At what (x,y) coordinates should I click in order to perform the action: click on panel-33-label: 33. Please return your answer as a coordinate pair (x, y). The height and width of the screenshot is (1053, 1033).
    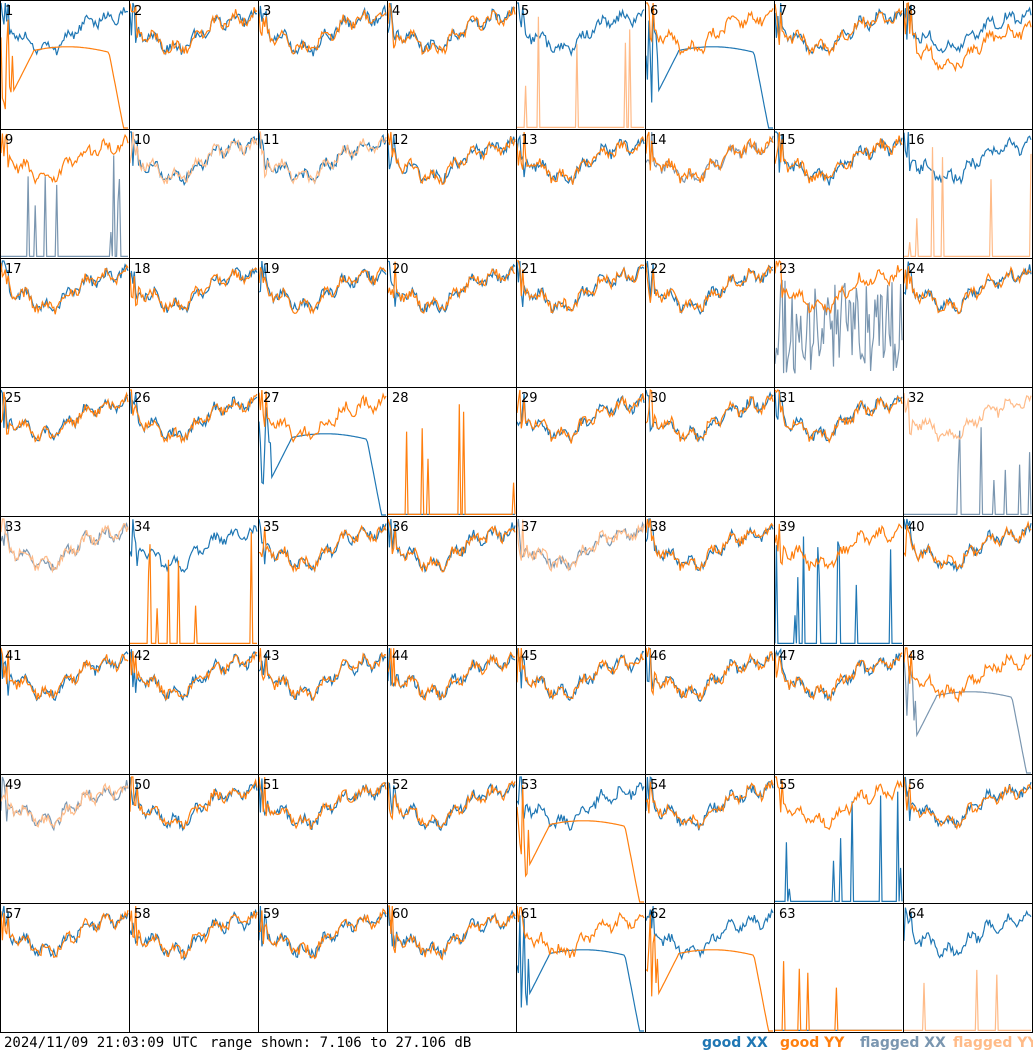
    Looking at the image, I should click on (13, 527).